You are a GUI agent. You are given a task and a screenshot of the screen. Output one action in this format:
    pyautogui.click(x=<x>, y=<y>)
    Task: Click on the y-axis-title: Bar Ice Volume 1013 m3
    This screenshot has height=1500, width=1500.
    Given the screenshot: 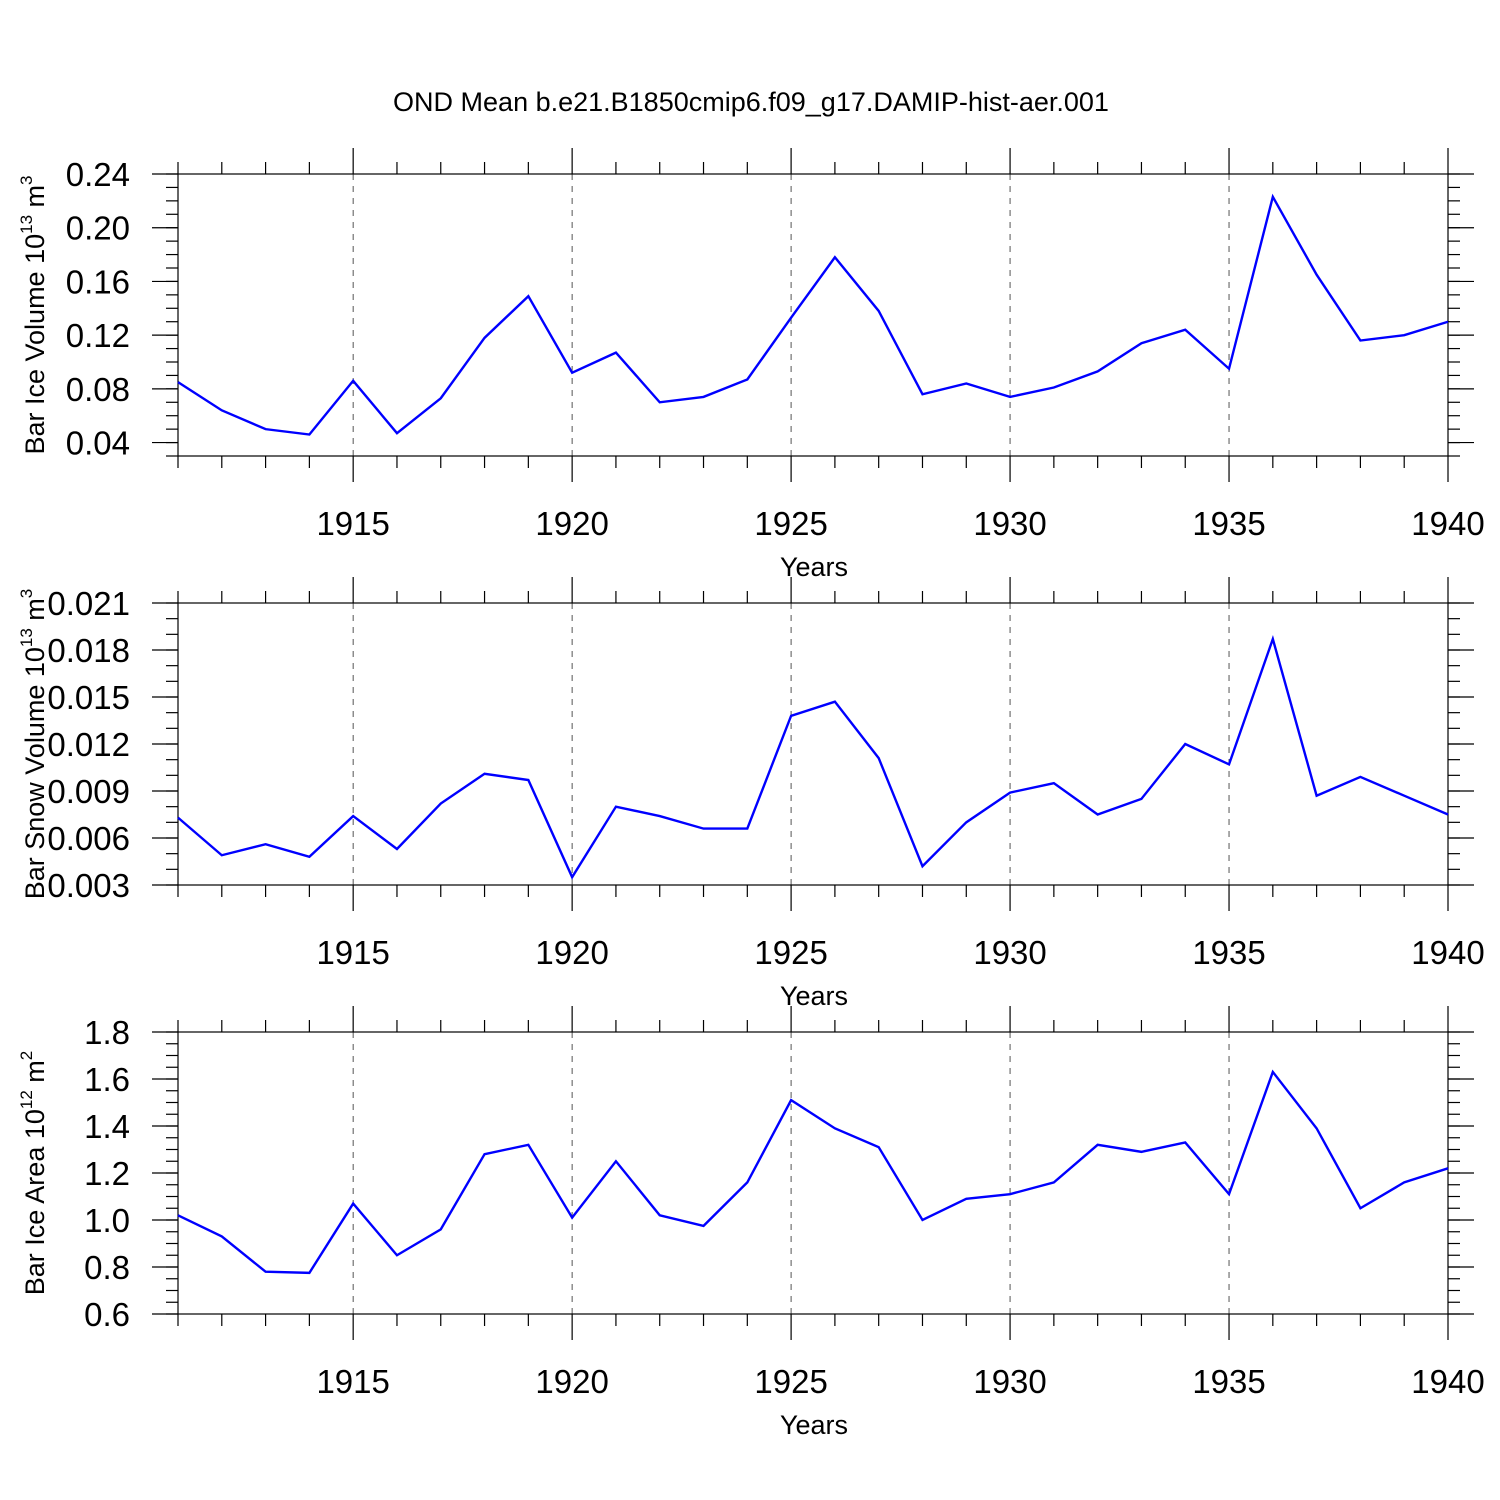 What is the action you would take?
    pyautogui.click(x=33, y=314)
    